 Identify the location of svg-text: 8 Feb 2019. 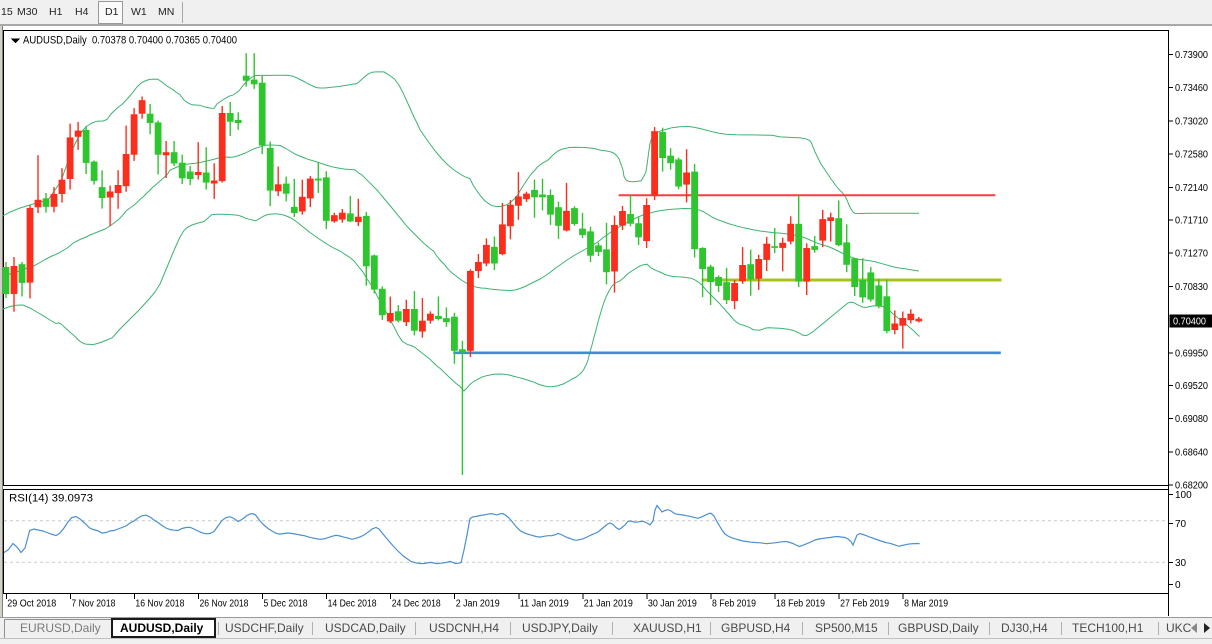
(734, 604).